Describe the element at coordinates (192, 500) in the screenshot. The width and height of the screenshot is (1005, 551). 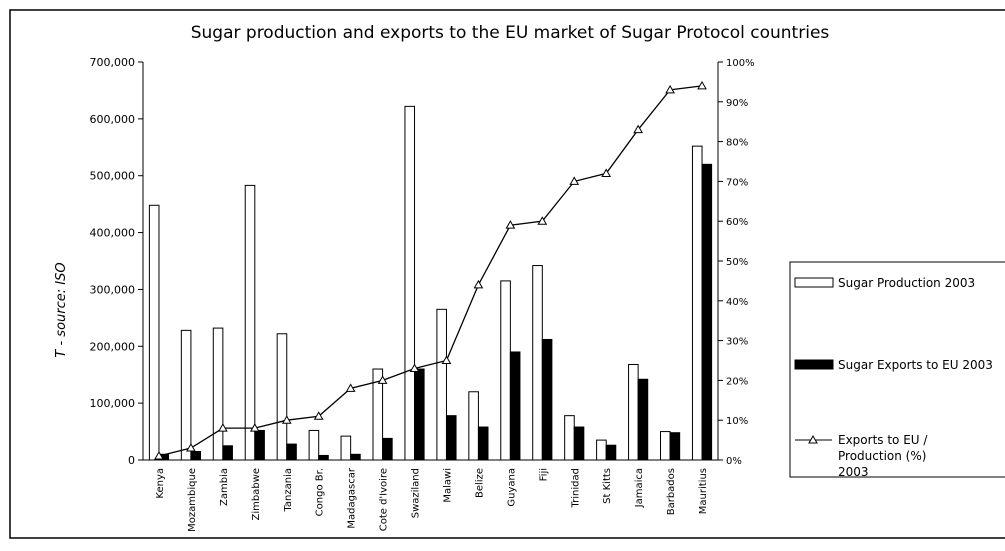
I see `x-tick-label: Mozambique` at that location.